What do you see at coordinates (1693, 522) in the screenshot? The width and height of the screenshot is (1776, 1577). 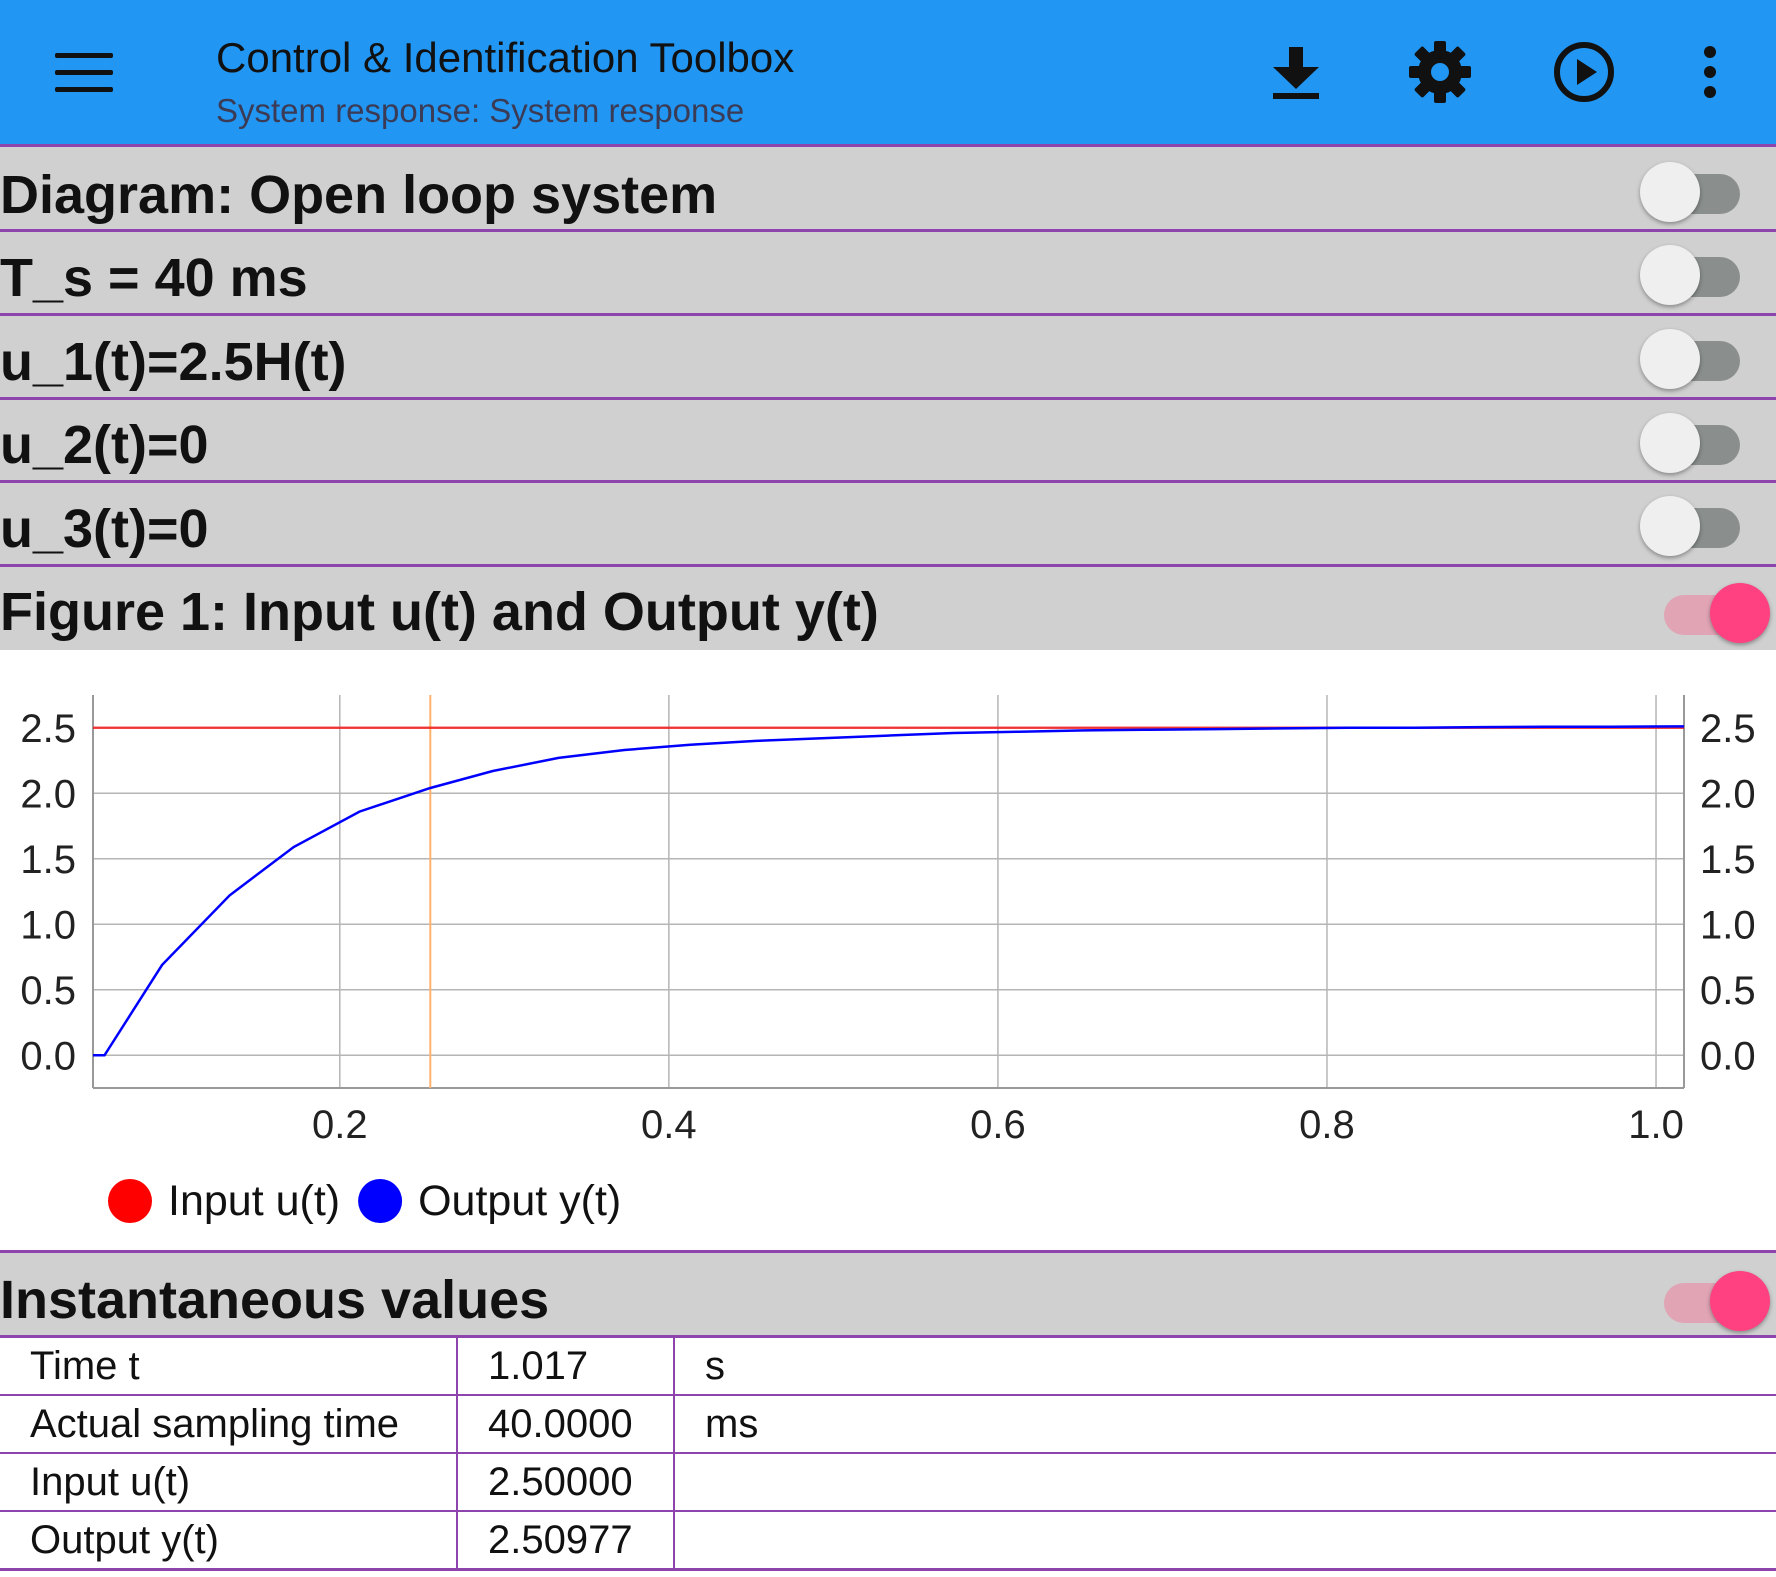 I see `toggle-input-u3` at bounding box center [1693, 522].